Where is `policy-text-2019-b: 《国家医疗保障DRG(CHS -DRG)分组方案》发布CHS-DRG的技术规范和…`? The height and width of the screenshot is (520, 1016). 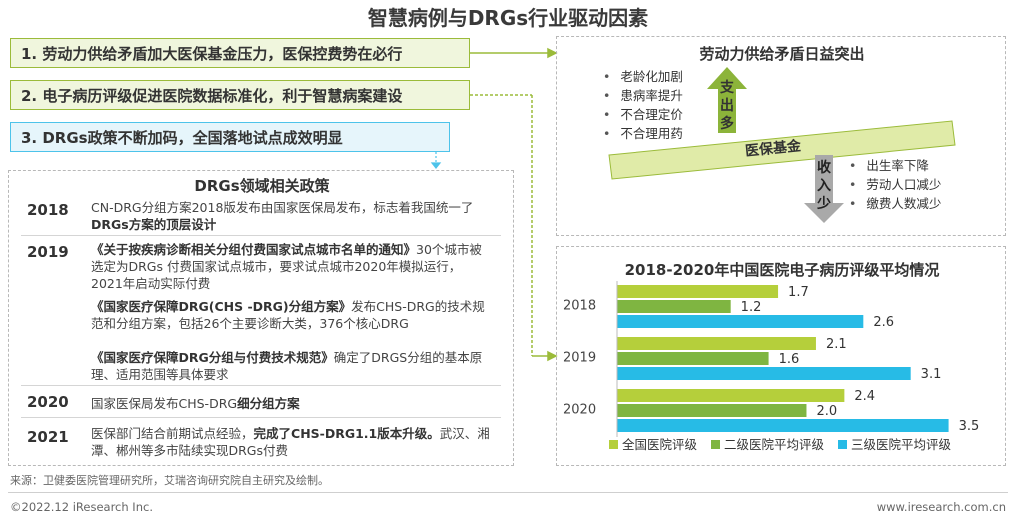
policy-text-2019-b: 《国家医疗保障DRG(CHS -DRG)分组方案》发布CHS-DRG的技术规范和… is located at coordinates (288, 315).